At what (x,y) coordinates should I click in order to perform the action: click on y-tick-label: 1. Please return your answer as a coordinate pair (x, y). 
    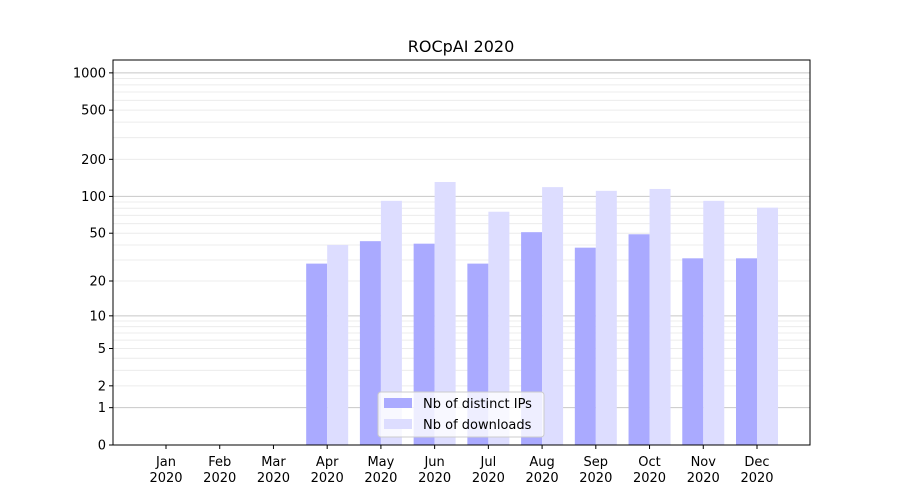
    Looking at the image, I should click on (102, 408).